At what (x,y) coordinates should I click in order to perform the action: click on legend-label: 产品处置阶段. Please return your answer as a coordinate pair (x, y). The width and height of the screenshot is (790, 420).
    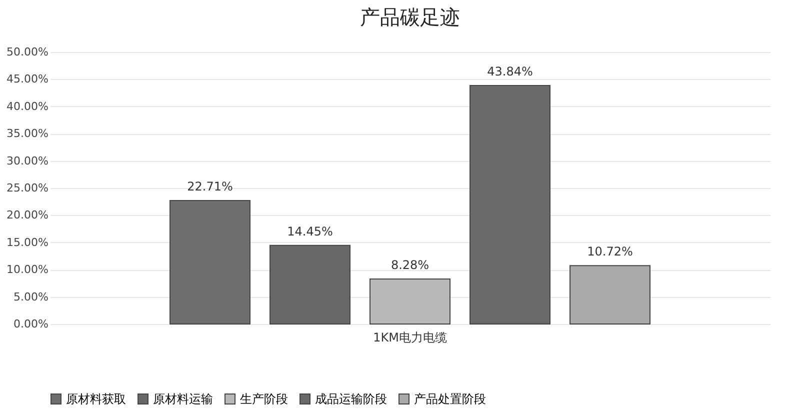
    Looking at the image, I should click on (450, 399).